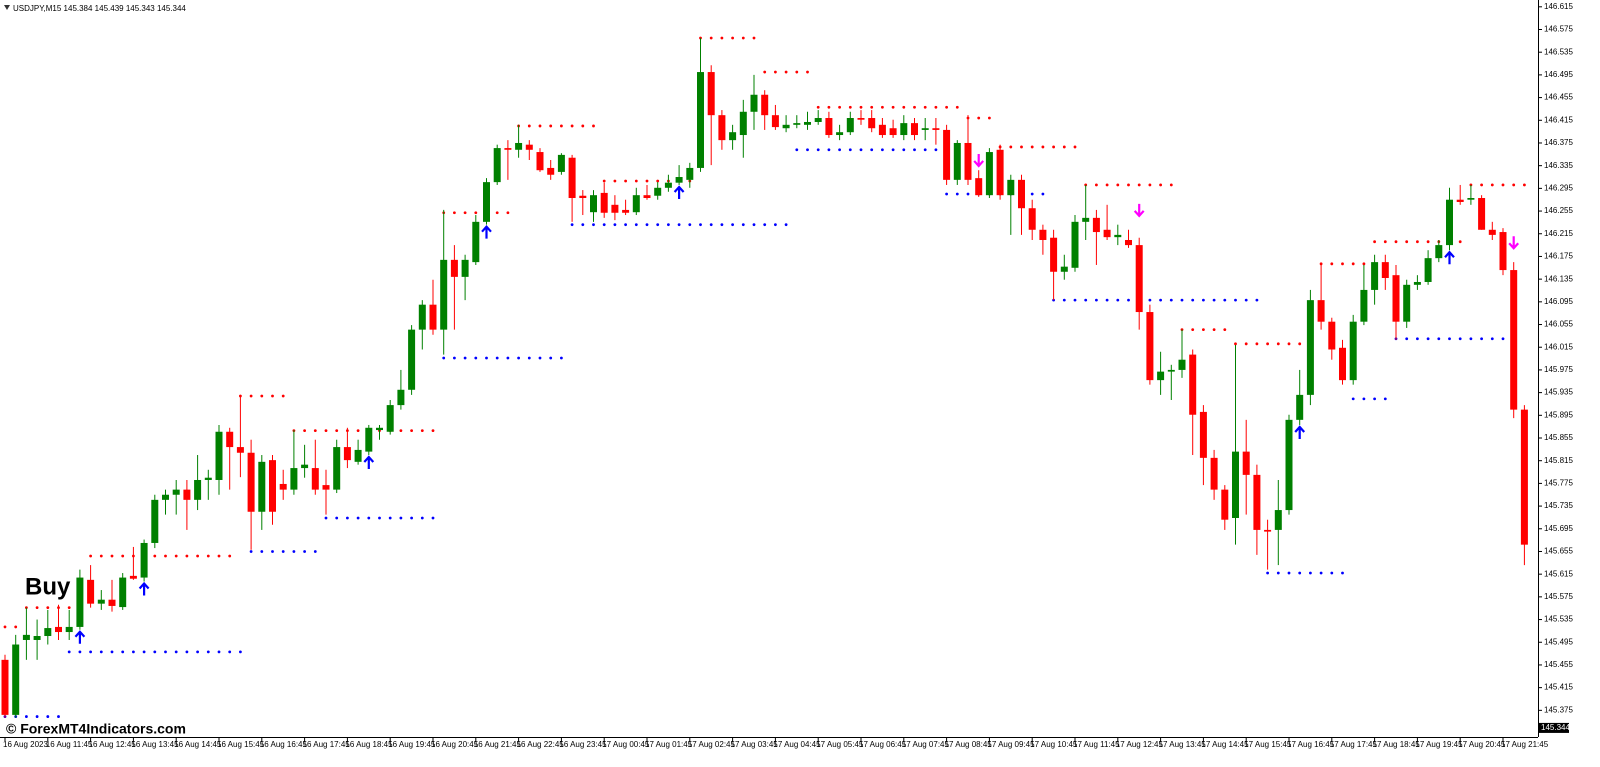  What do you see at coordinates (1558, 165) in the screenshot?
I see `y-tick-label: 146.335` at bounding box center [1558, 165].